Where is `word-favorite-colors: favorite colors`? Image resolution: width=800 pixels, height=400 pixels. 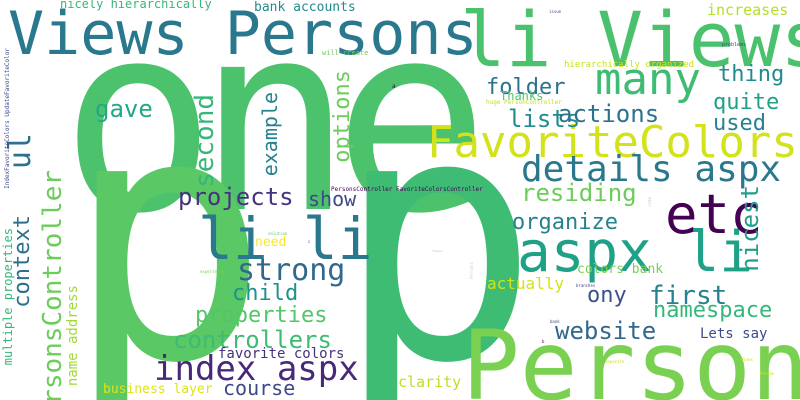 word-favorite-colors: favorite colors is located at coordinates (281, 354).